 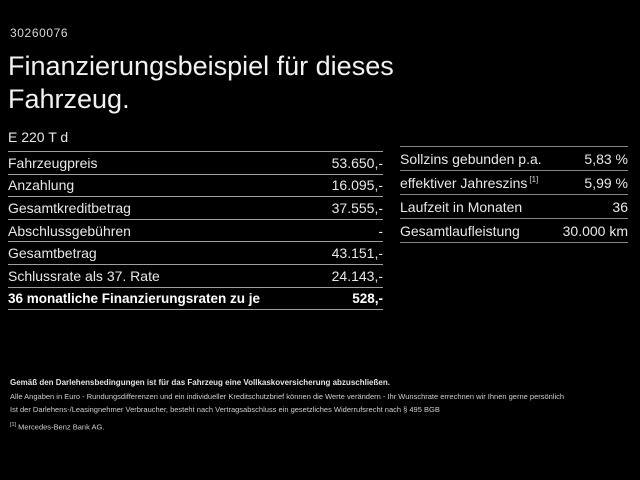 I want to click on row-label: effektiver Jahreszins [1], so click(x=469, y=183).